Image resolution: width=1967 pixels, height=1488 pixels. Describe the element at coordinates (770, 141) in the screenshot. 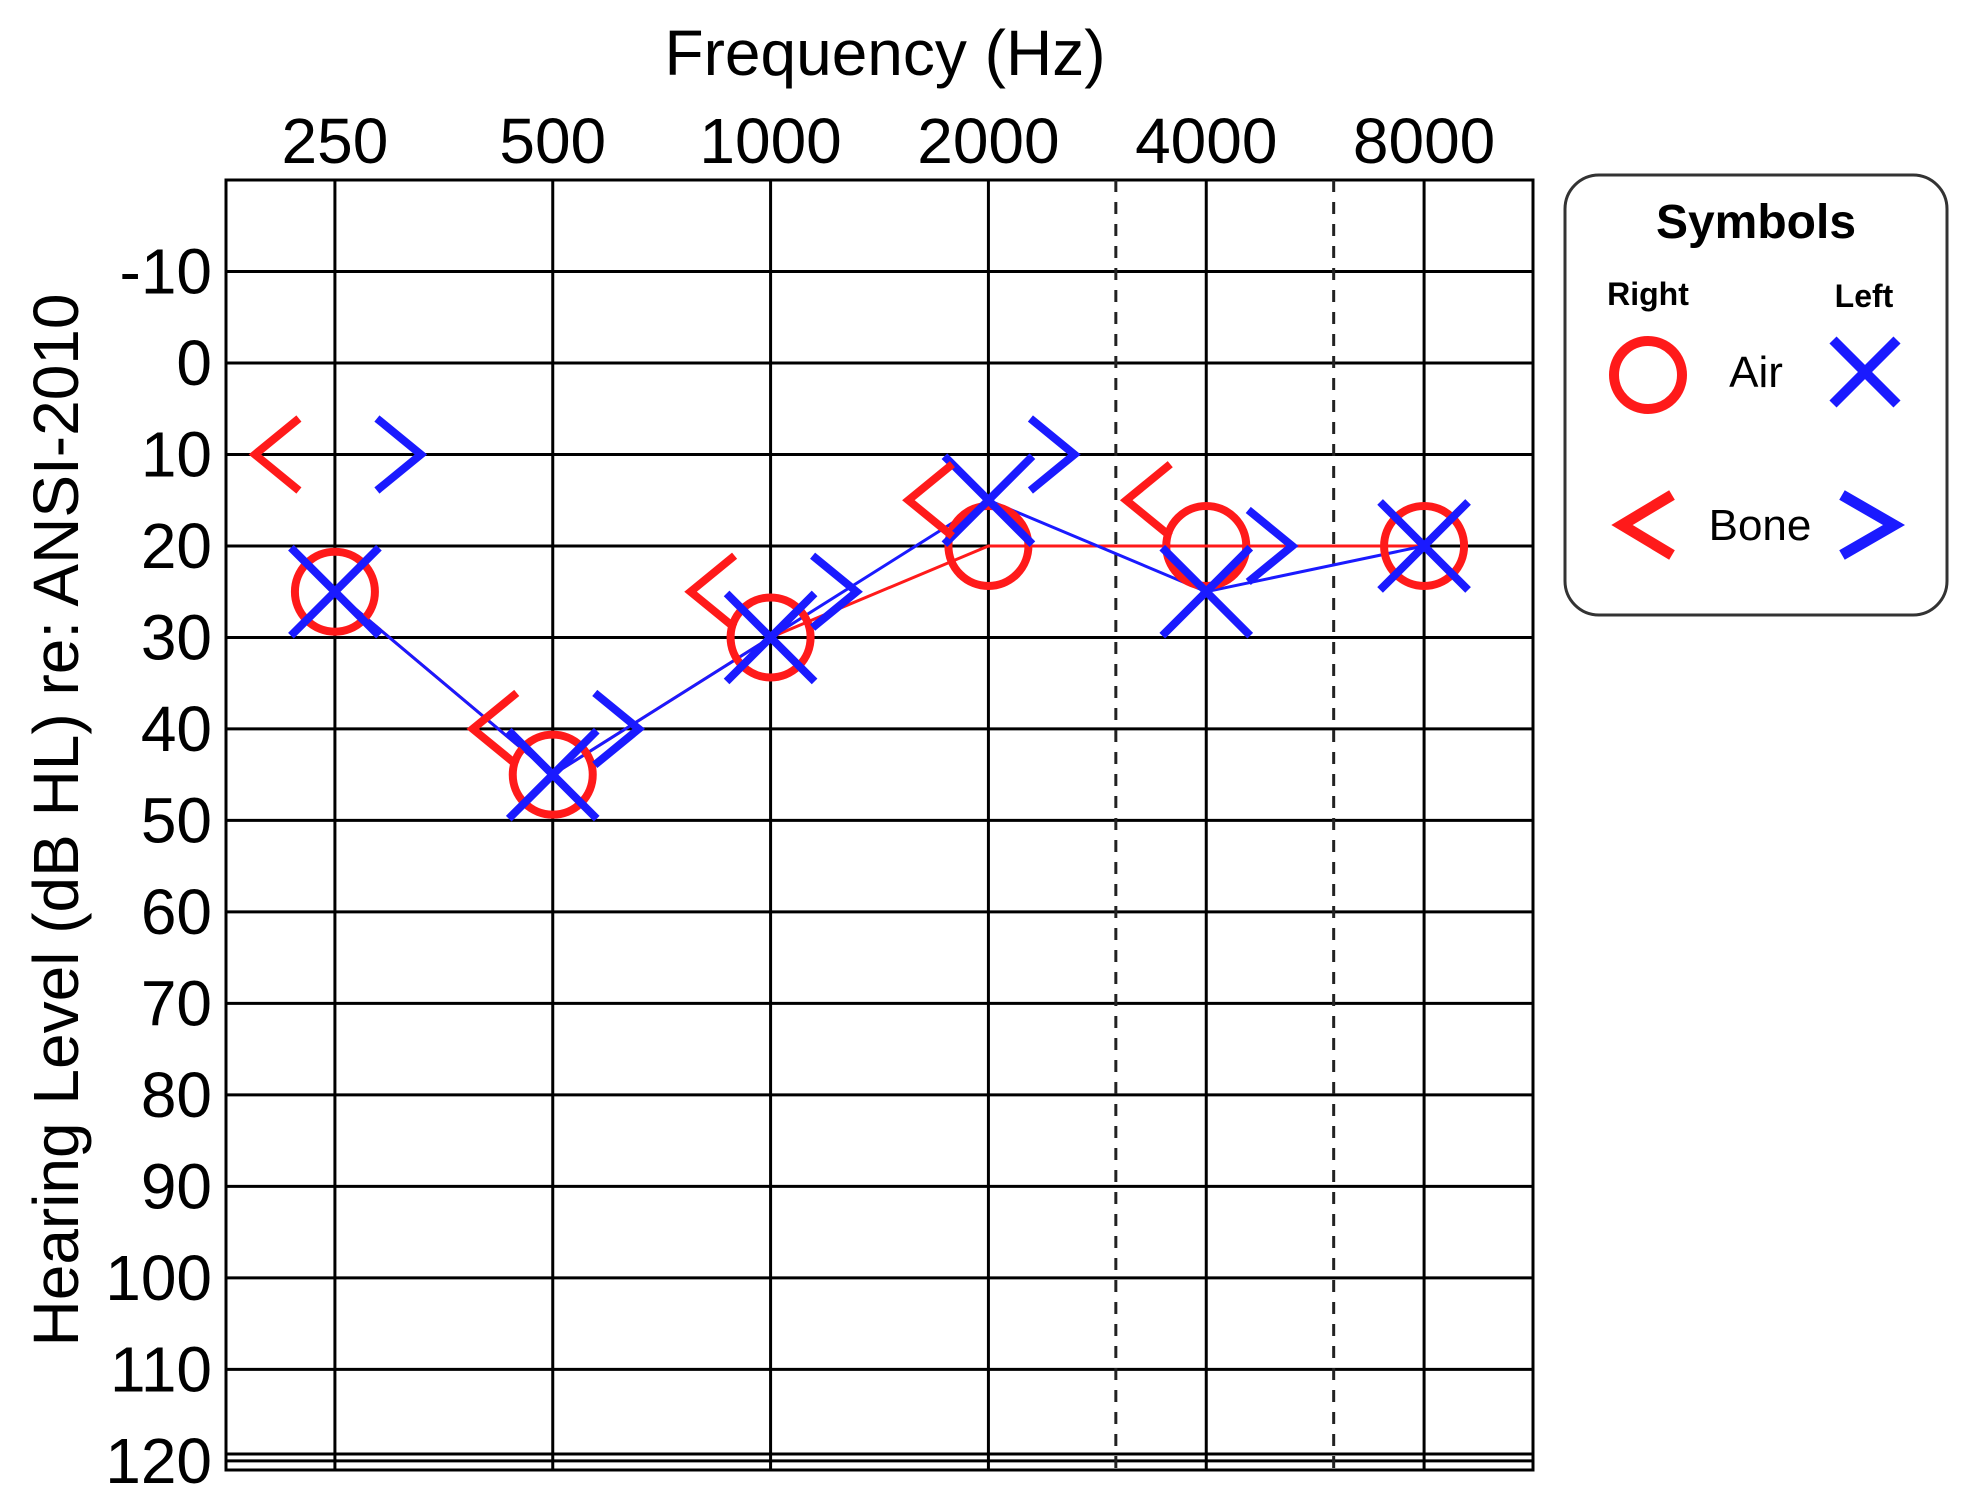

I see `x-tick-label: 1000` at that location.